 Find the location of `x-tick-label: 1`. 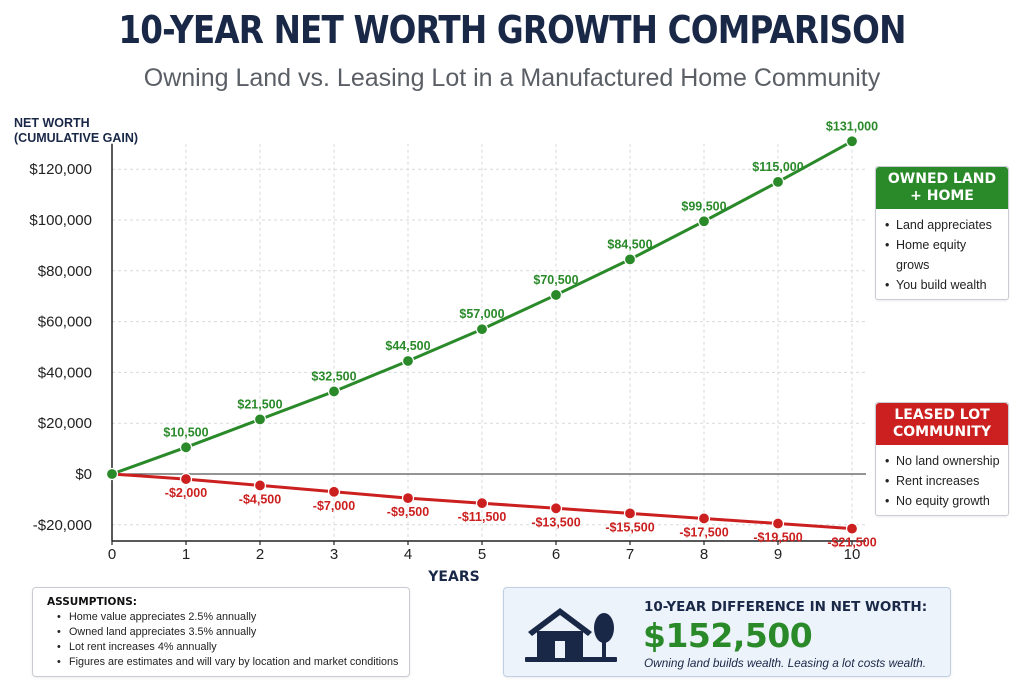

x-tick-label: 1 is located at coordinates (186, 554).